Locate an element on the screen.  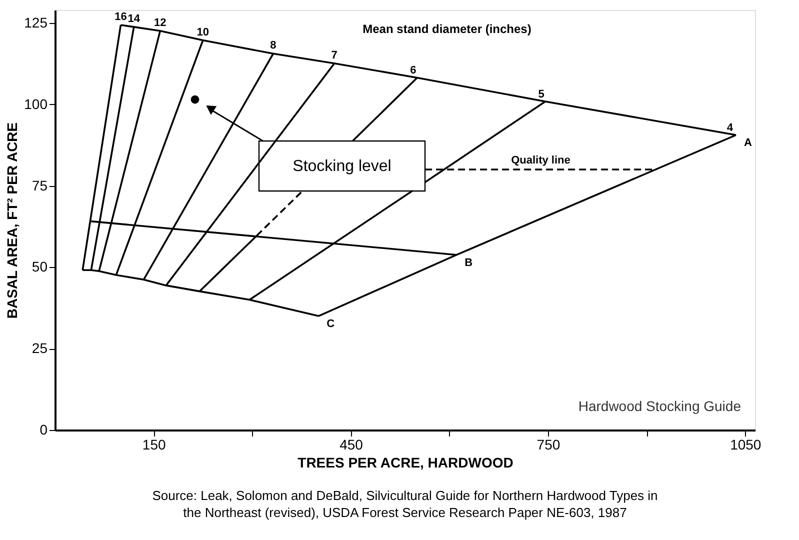
series-label: 8 is located at coordinates (273, 46).